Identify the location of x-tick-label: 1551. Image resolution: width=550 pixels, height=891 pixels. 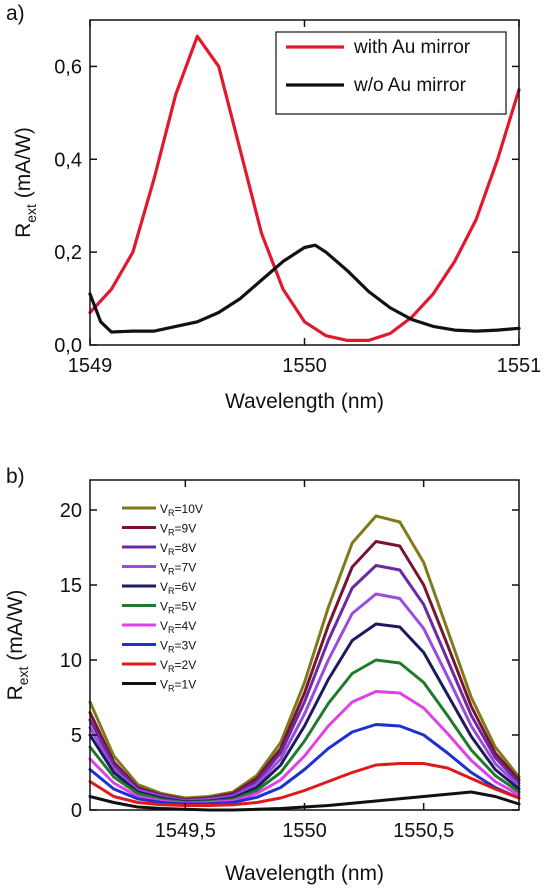
(519, 366).